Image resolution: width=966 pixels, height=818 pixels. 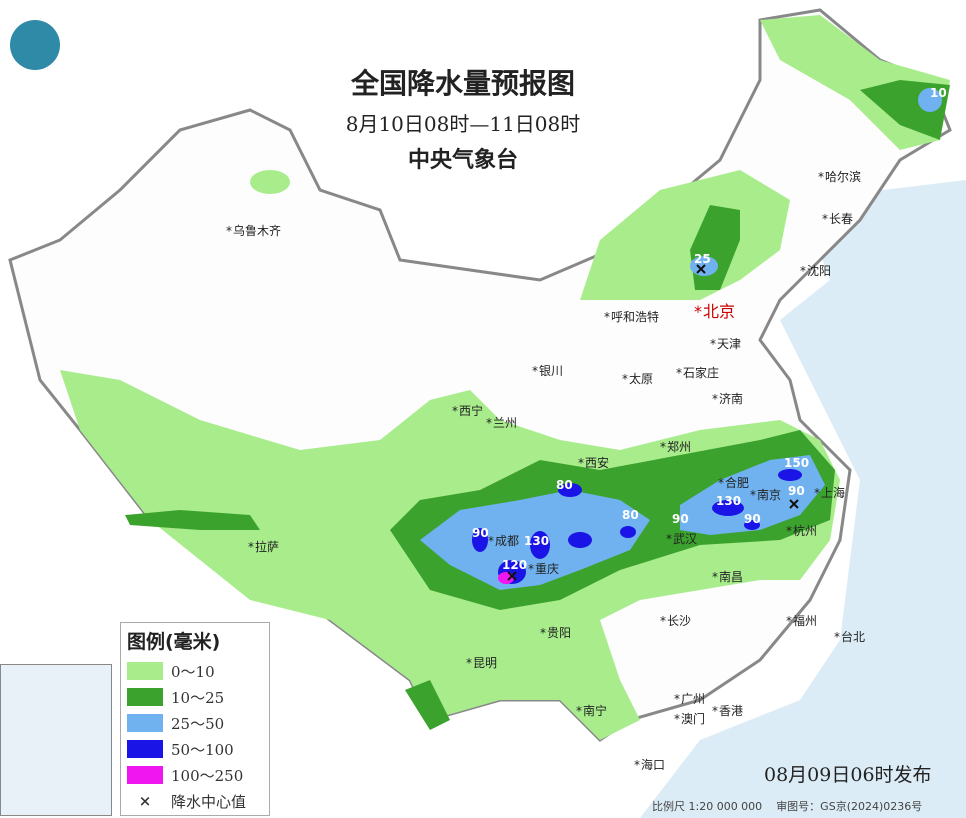 I want to click on legend-item: 10～25, so click(x=195, y=697).